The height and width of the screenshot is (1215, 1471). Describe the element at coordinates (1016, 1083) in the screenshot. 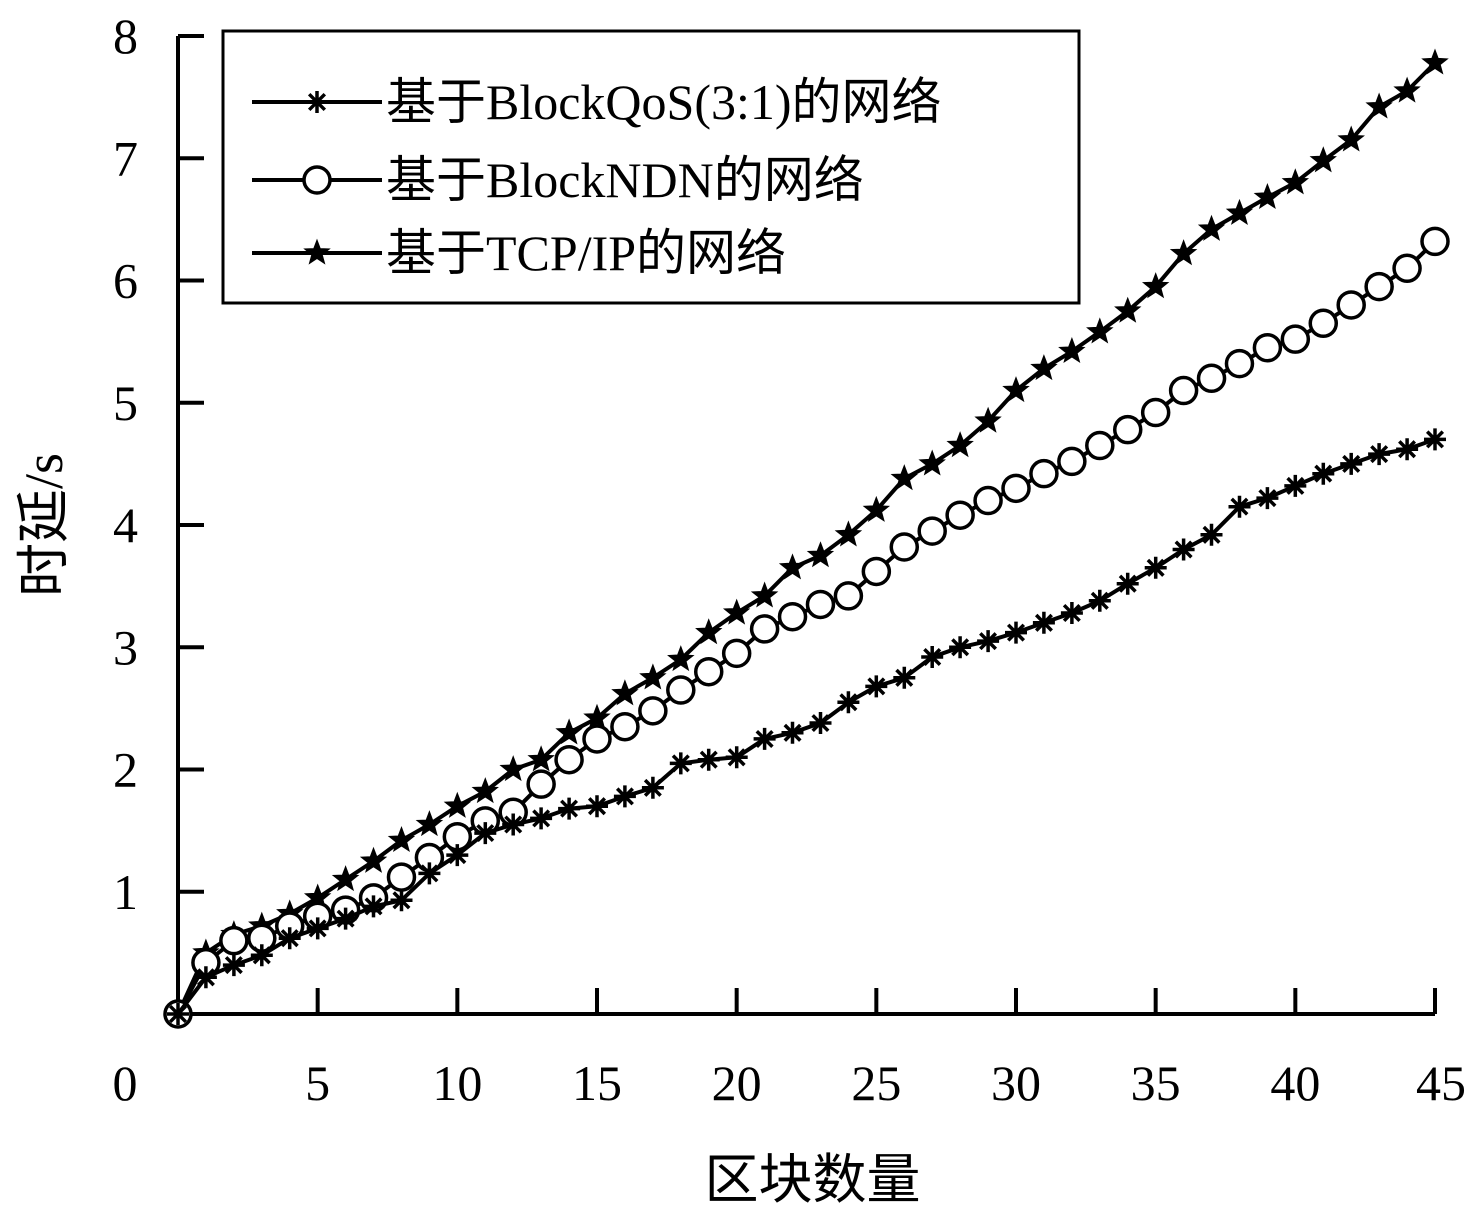

I see `x-tick-label: 30` at that location.